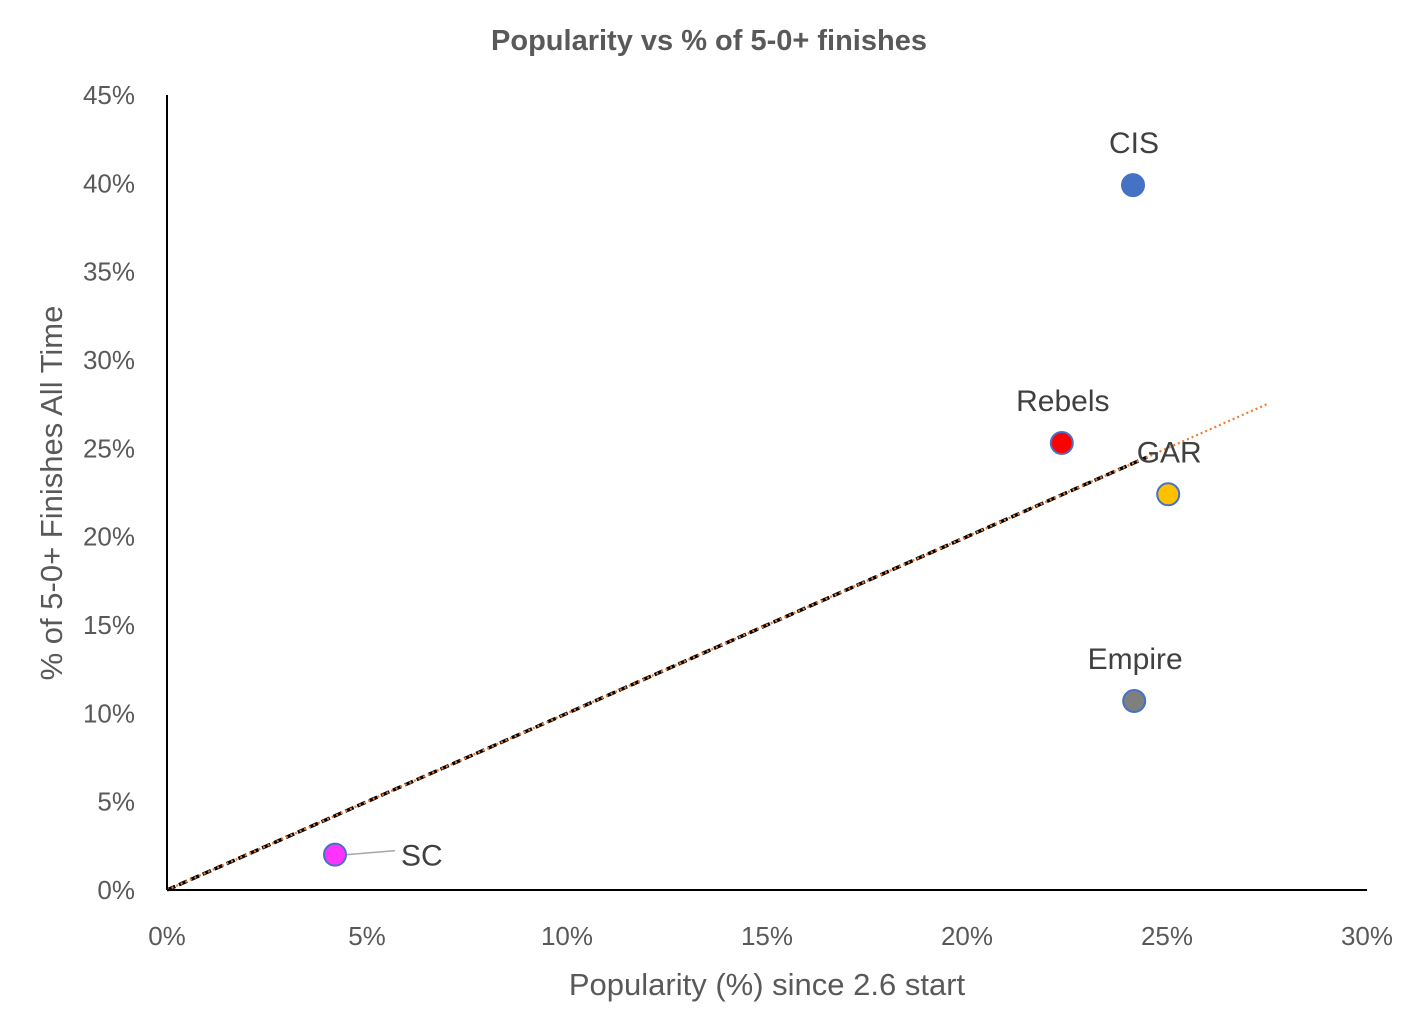 The width and height of the screenshot is (1419, 1036). What do you see at coordinates (109, 713) in the screenshot?
I see `y-tick-label: 10%` at bounding box center [109, 713].